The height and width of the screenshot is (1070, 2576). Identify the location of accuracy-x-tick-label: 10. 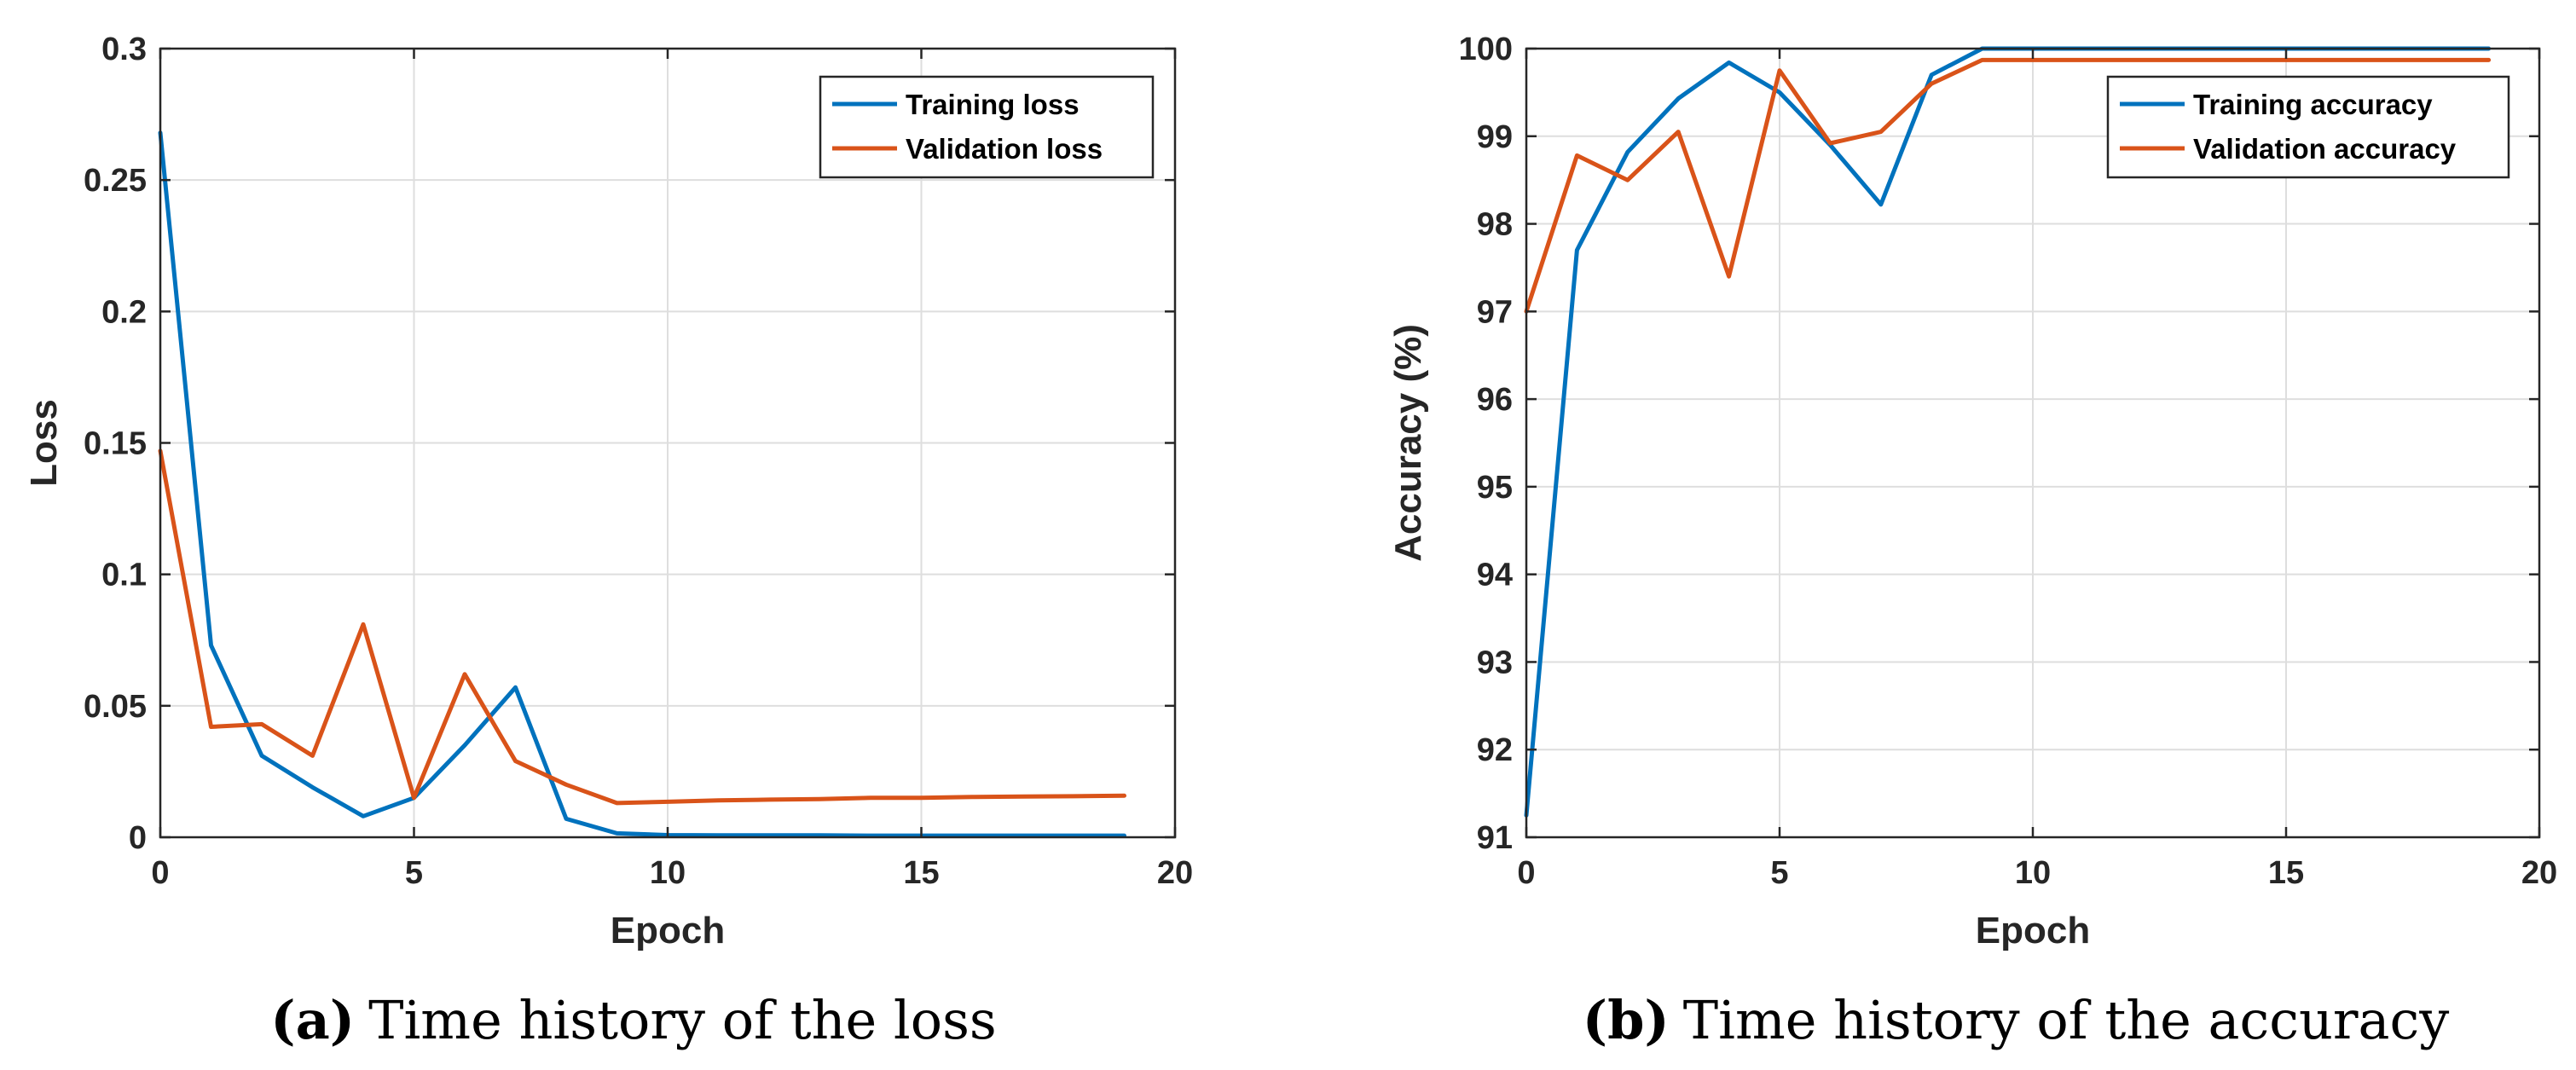
(2033, 873).